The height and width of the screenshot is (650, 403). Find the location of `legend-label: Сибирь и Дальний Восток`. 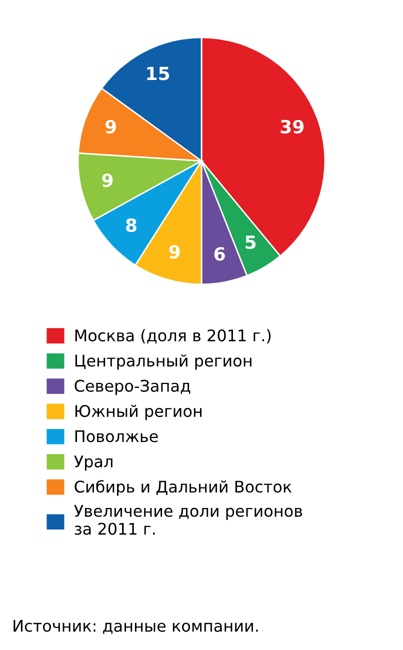

legend-label: Сибирь и Дальний Восток is located at coordinates (183, 488).